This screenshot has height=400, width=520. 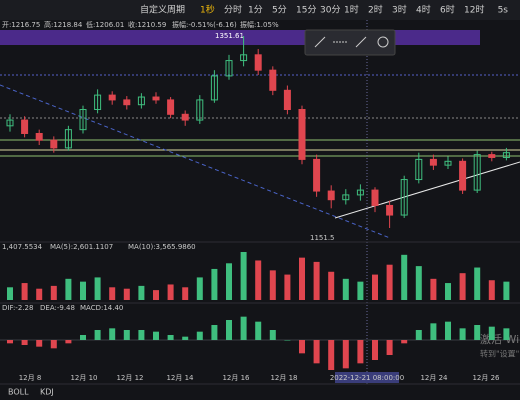 I want to click on interval-button: 1时, so click(x=351, y=10).